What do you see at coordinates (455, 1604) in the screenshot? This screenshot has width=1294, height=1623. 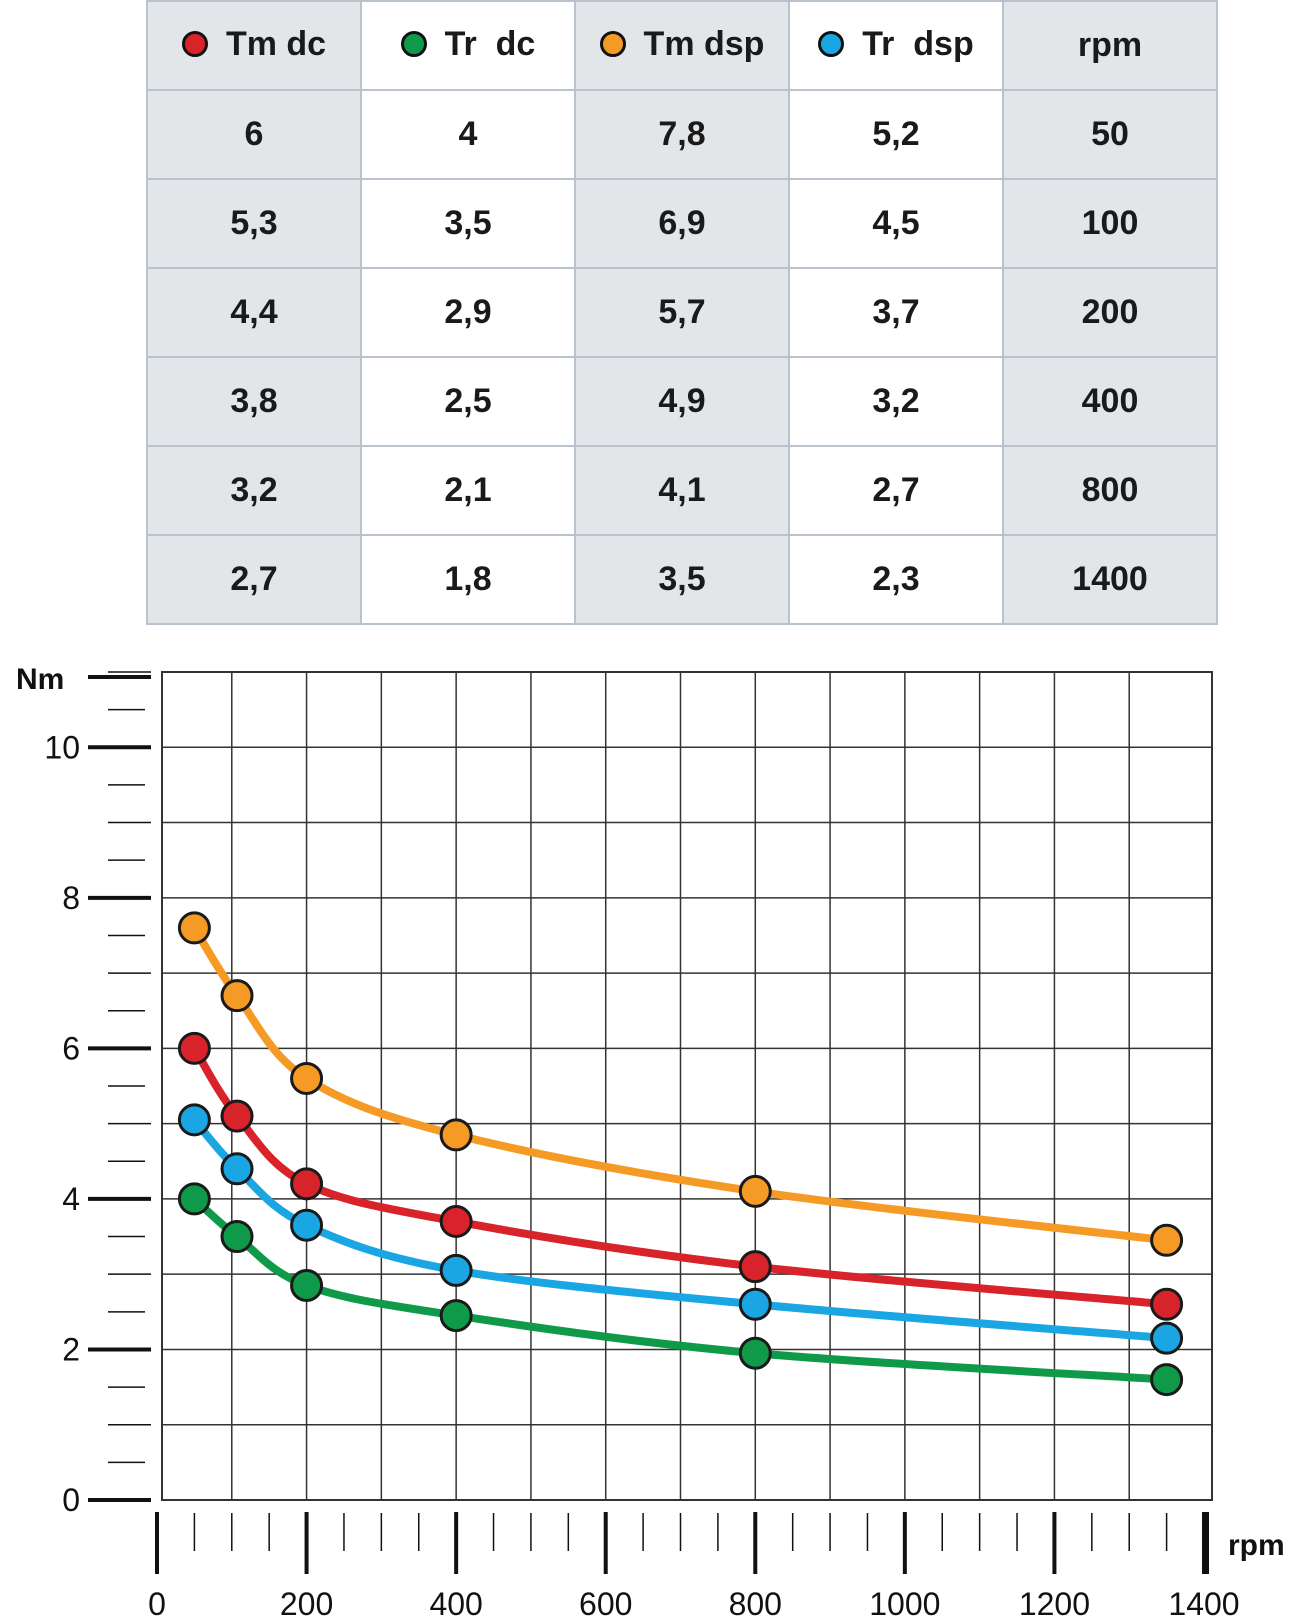 I see `x-tick-label: 400` at bounding box center [455, 1604].